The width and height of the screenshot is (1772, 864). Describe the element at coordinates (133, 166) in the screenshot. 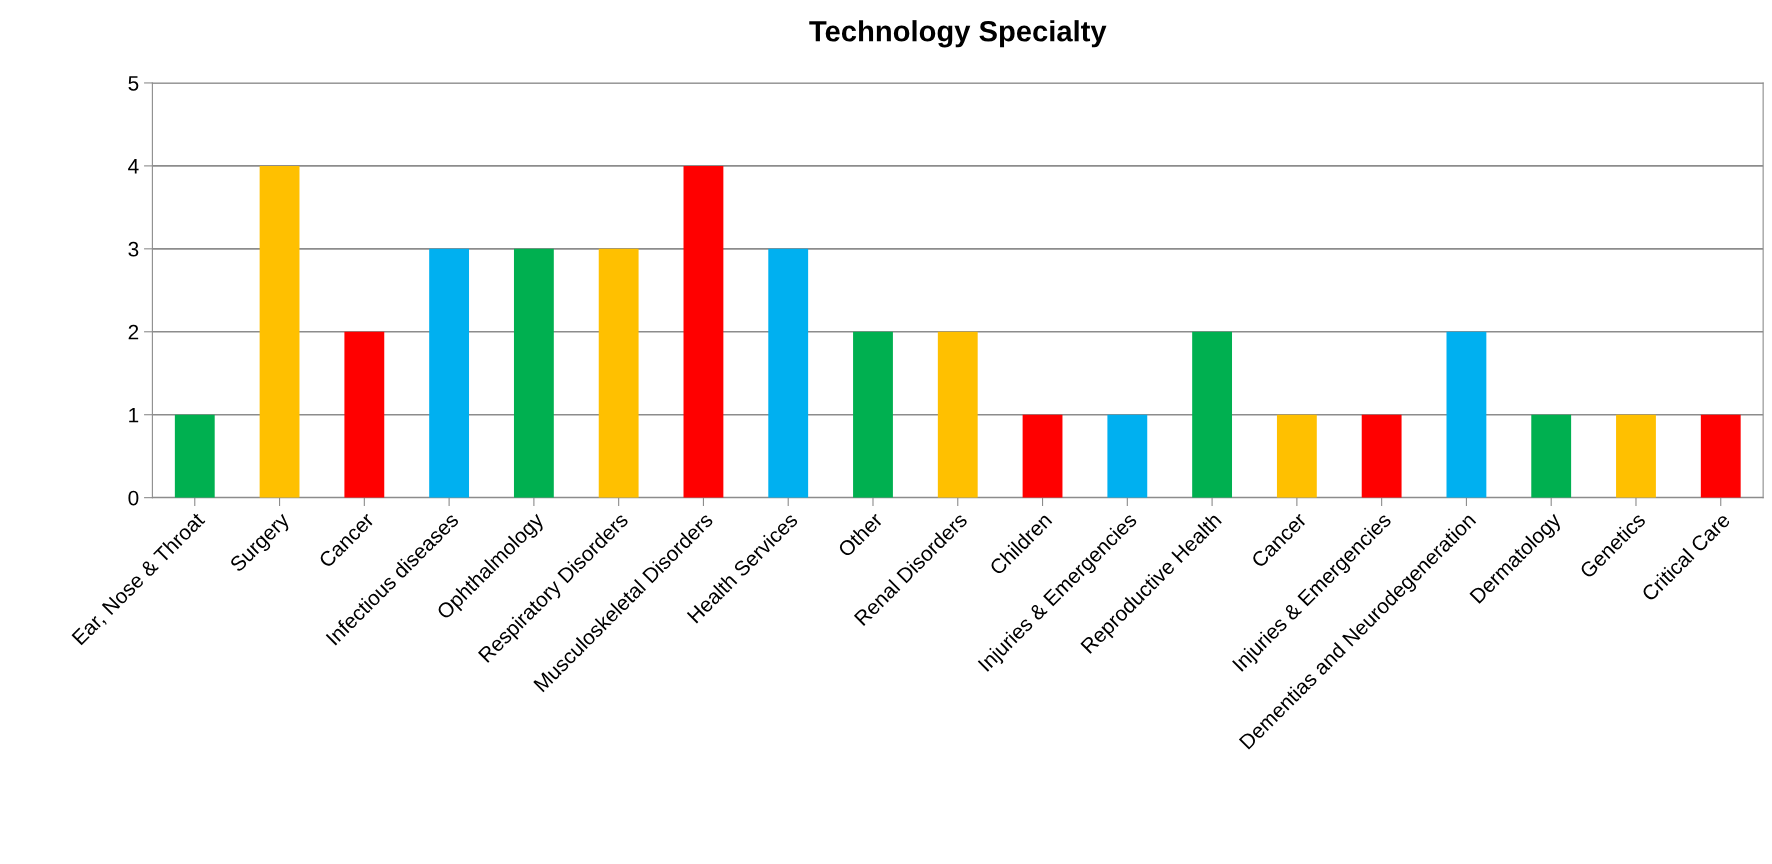

I see `y-tick-label: 4` at that location.